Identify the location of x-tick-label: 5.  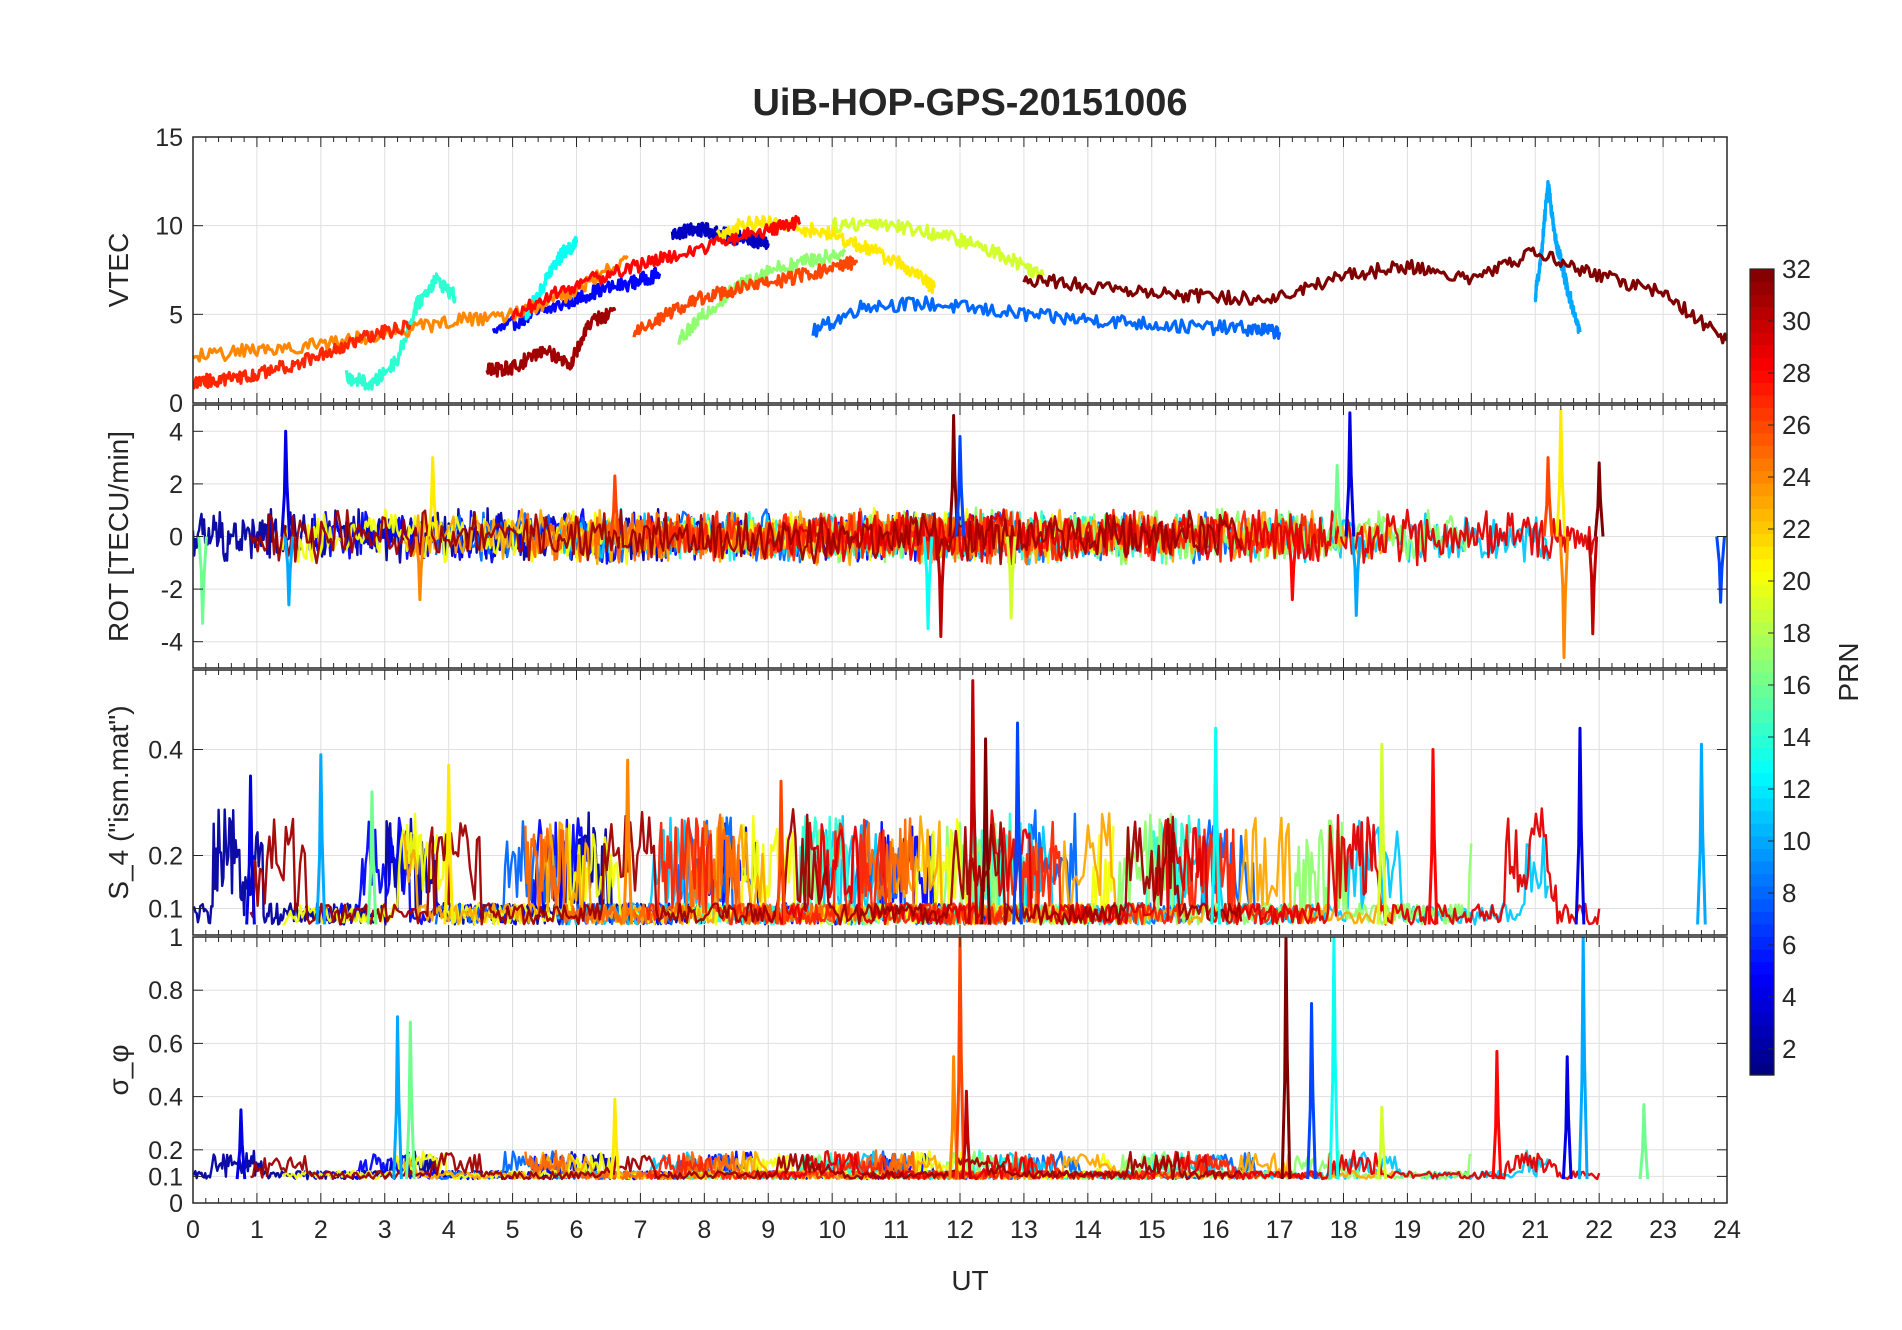
(513, 1230).